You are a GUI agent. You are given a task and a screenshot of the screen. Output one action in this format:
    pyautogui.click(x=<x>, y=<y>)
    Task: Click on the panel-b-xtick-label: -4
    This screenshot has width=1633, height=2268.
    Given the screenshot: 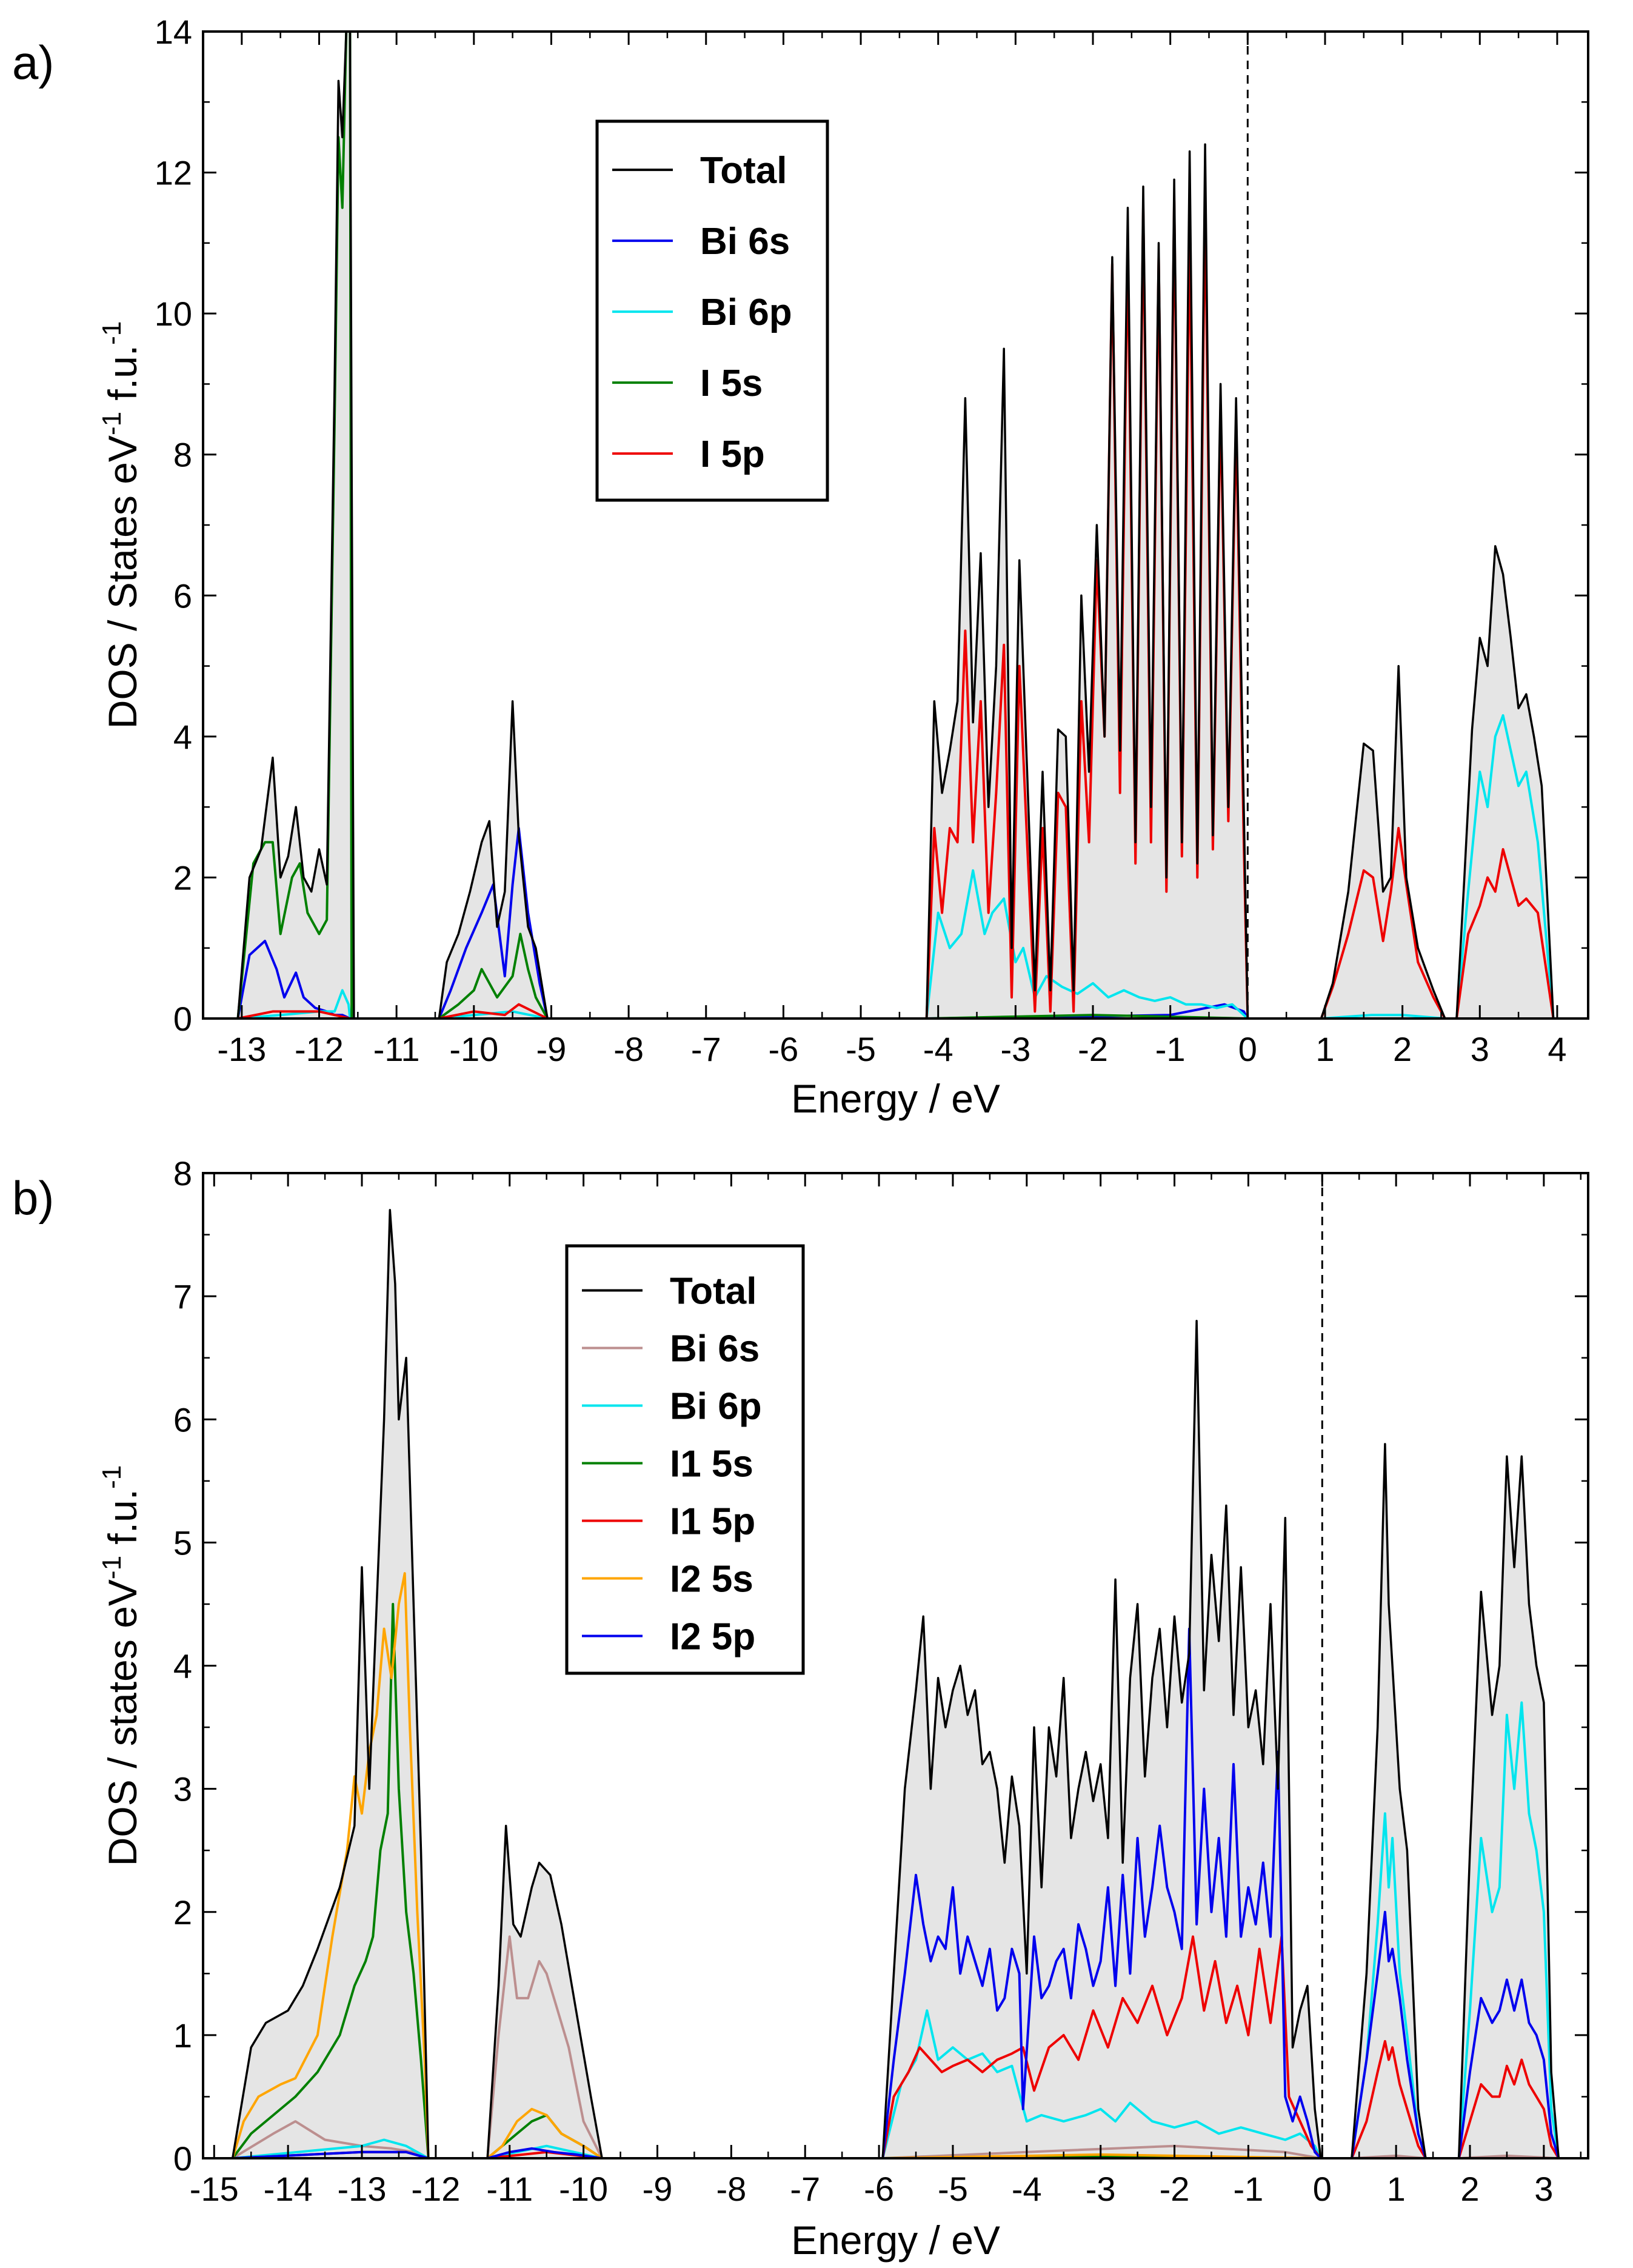 What is the action you would take?
    pyautogui.click(x=1027, y=2189)
    